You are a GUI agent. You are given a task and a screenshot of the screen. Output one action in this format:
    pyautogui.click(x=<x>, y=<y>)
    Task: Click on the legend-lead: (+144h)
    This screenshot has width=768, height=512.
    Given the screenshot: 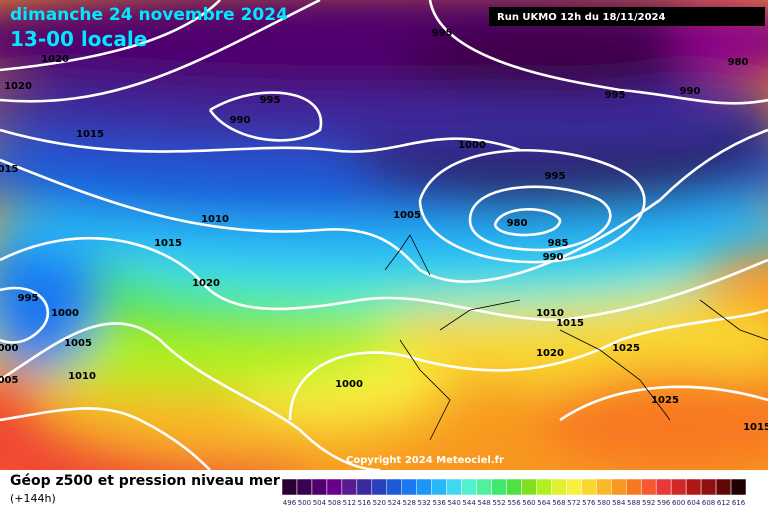 What is the action you would take?
    pyautogui.click(x=33, y=498)
    